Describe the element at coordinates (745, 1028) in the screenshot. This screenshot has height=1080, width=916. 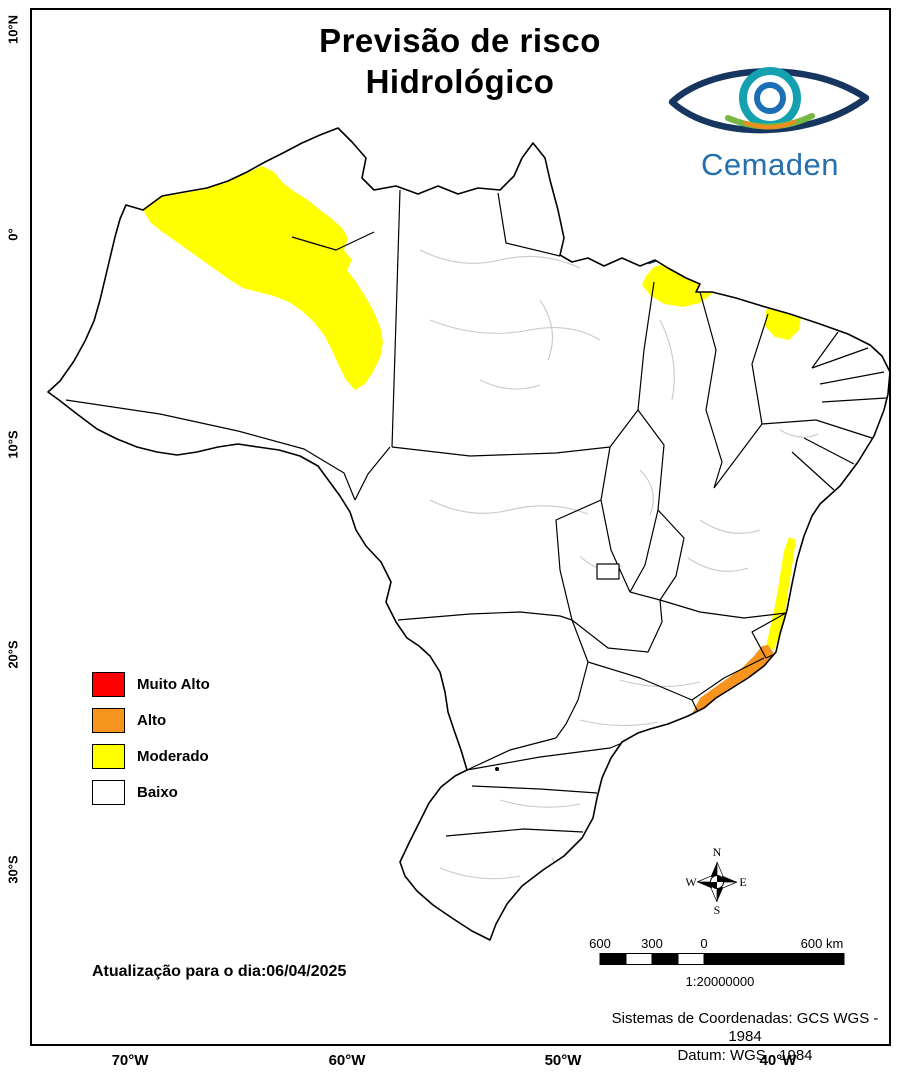
I see `coordinate-system-line1: Sistemas de Coordenadas: GCS WGS - 1984` at that location.